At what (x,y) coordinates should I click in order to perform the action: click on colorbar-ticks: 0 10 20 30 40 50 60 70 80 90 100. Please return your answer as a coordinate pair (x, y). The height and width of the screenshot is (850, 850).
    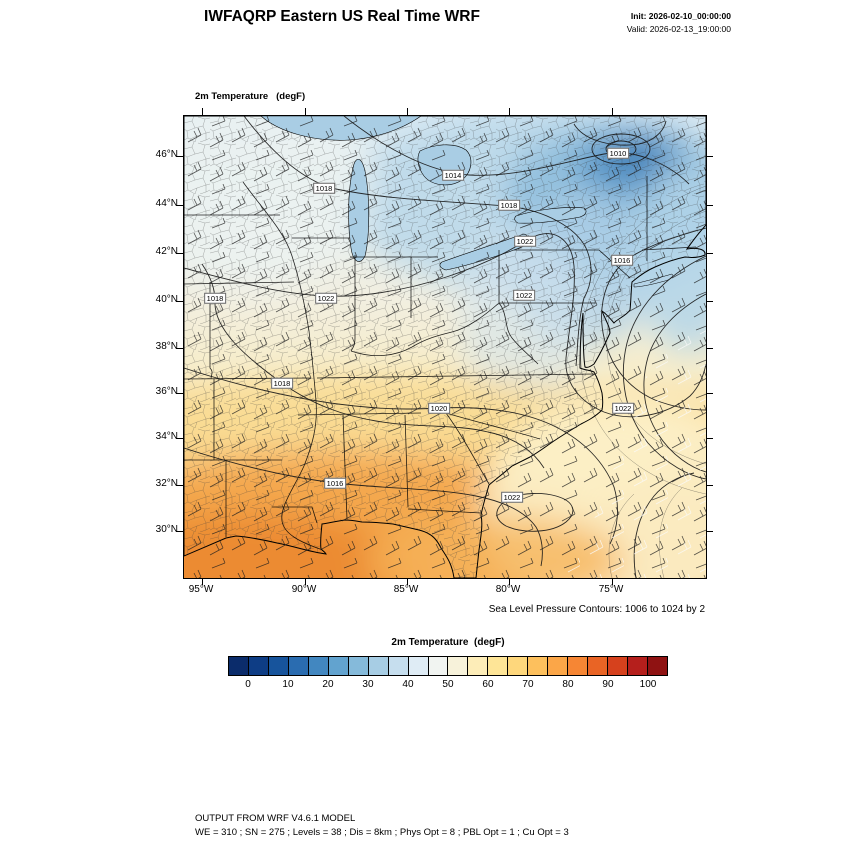
    Looking at the image, I should click on (448, 685).